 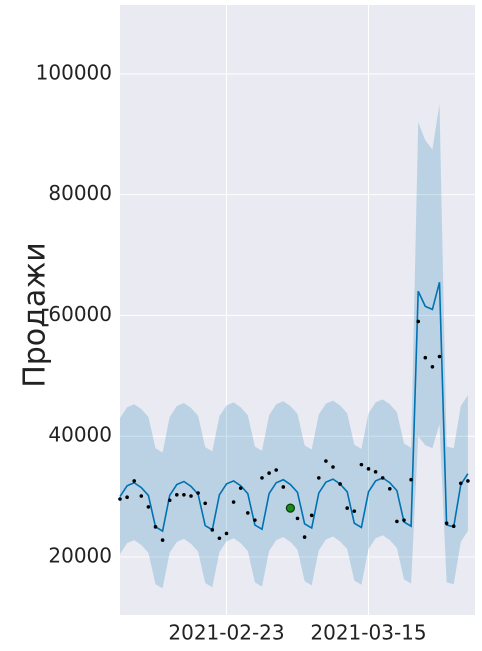 What do you see at coordinates (290, 508) in the screenshot?
I see `highlight-point` at bounding box center [290, 508].